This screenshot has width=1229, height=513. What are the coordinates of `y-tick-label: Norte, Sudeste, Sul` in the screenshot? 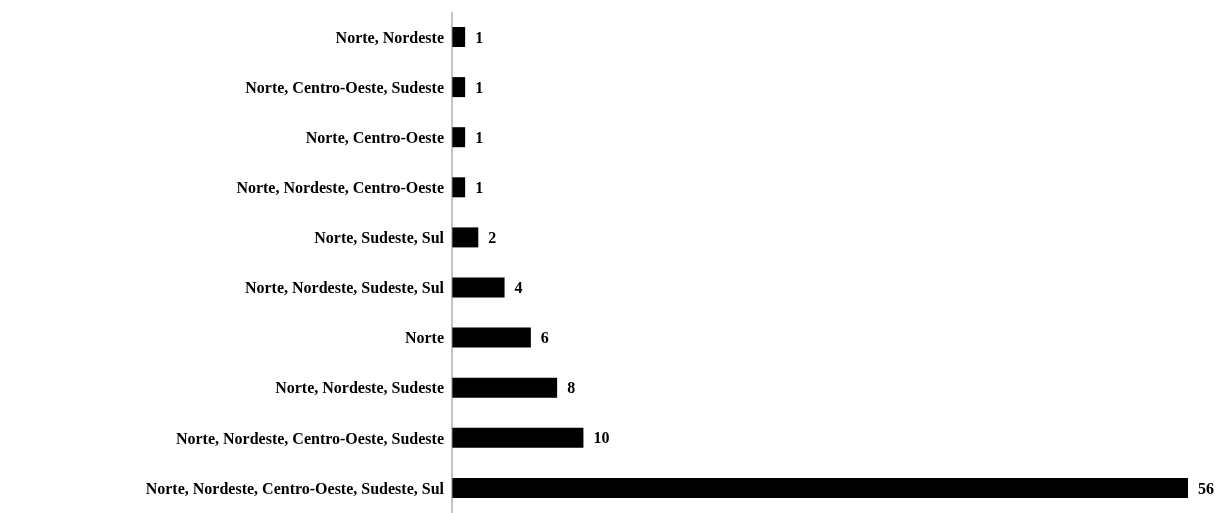 It's located at (379, 238).